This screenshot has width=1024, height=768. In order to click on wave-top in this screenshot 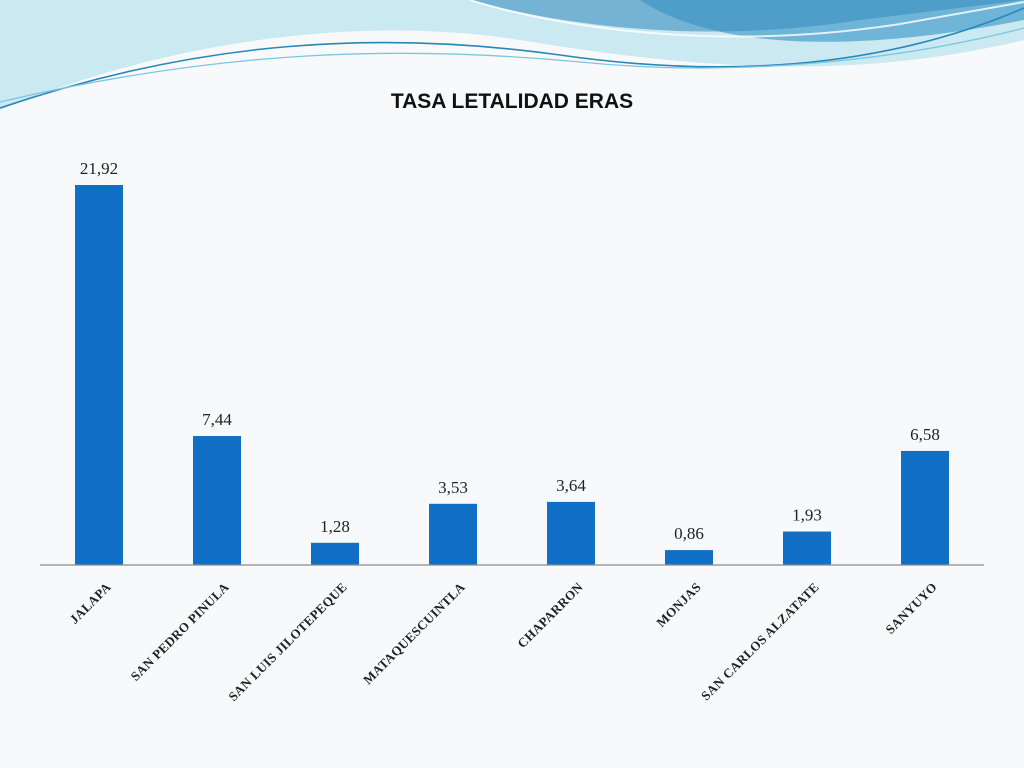, I will do `click(512, 16)`.